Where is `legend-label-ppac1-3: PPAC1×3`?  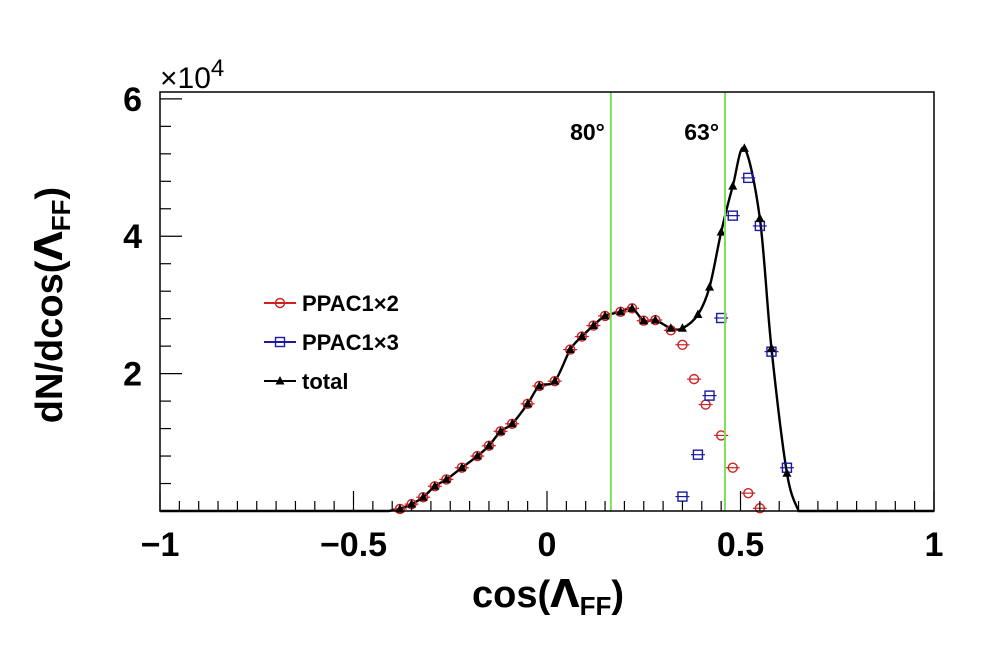
legend-label-ppac1-3: PPAC1×3 is located at coordinates (350, 342).